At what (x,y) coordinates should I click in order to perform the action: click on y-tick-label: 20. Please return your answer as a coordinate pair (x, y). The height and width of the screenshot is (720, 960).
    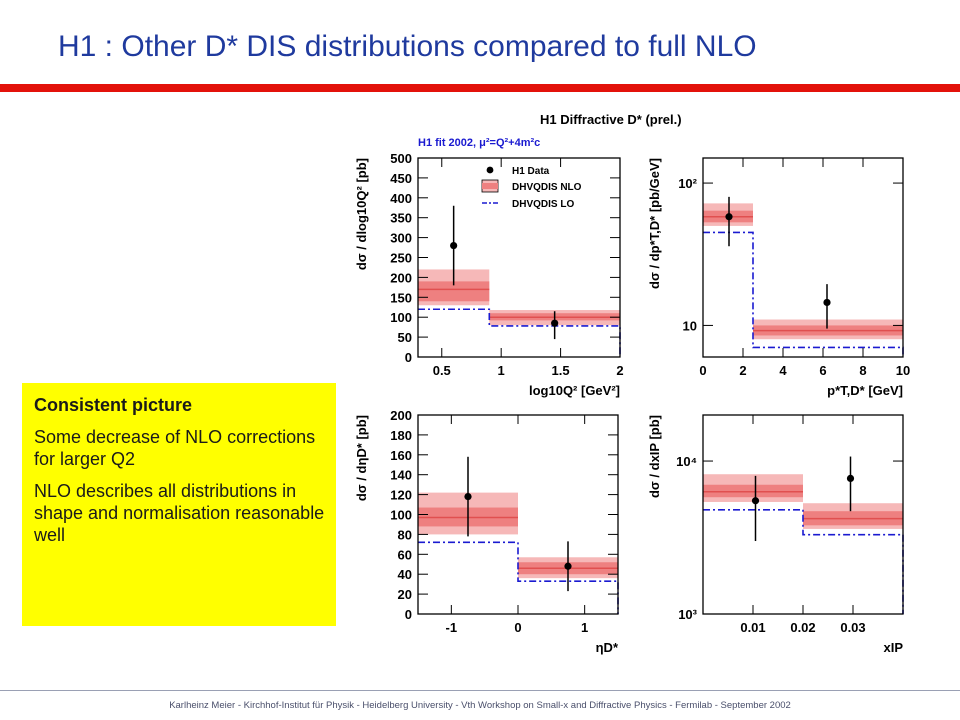
    Looking at the image, I should click on (405, 594).